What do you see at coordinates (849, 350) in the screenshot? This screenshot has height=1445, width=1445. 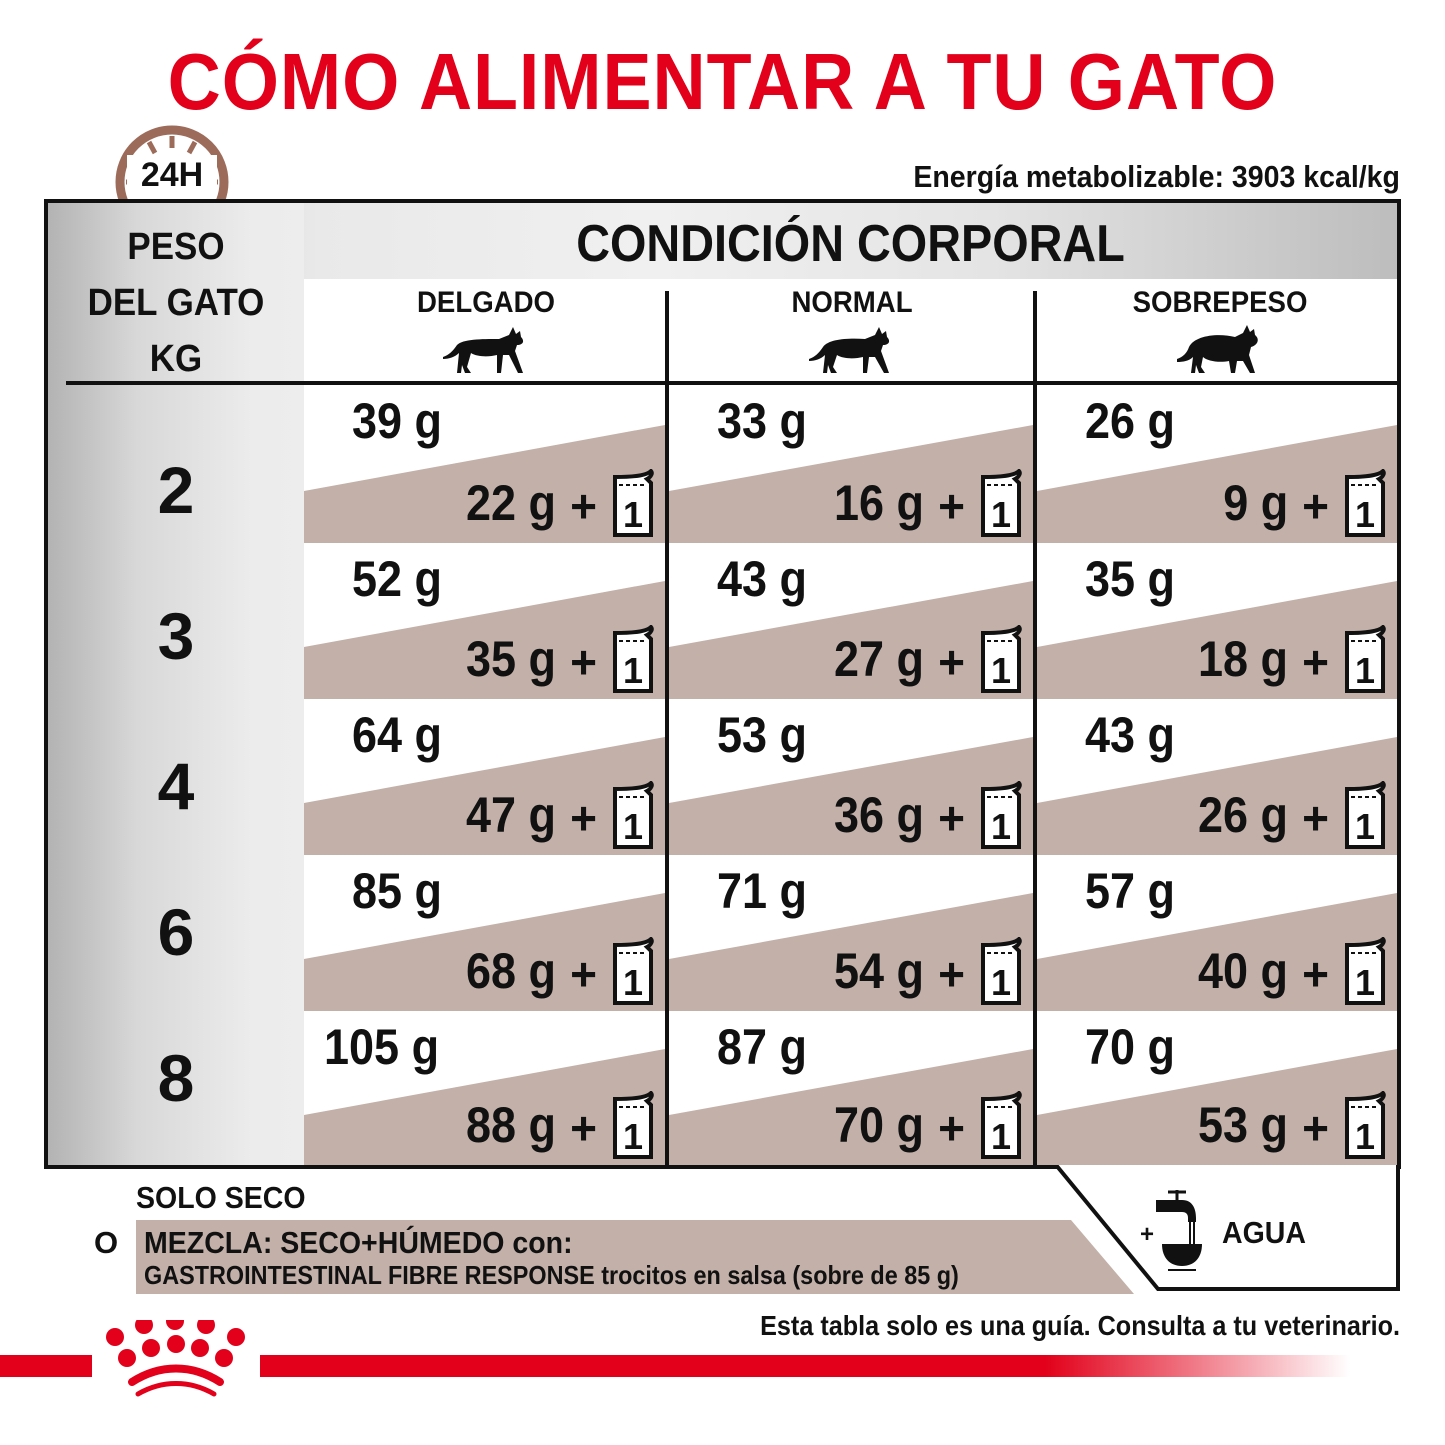 I see `normal-cat-icon` at bounding box center [849, 350].